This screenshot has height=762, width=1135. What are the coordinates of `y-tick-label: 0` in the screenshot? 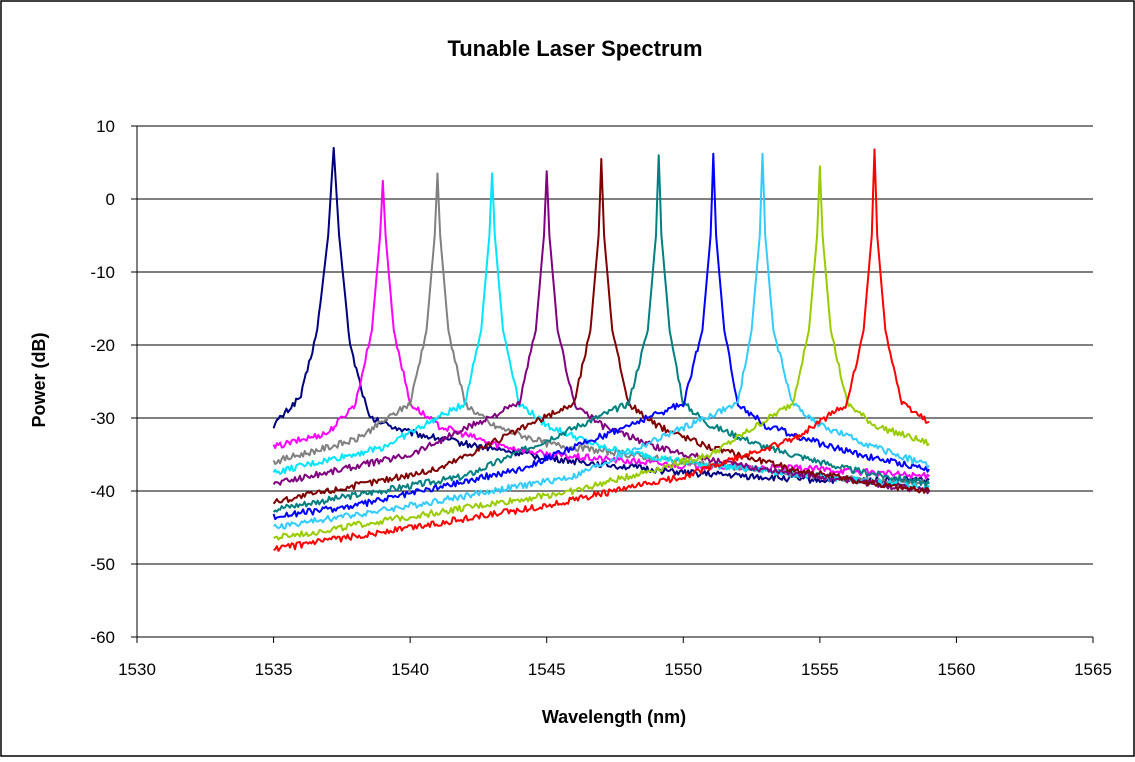 It's located at (110, 199).